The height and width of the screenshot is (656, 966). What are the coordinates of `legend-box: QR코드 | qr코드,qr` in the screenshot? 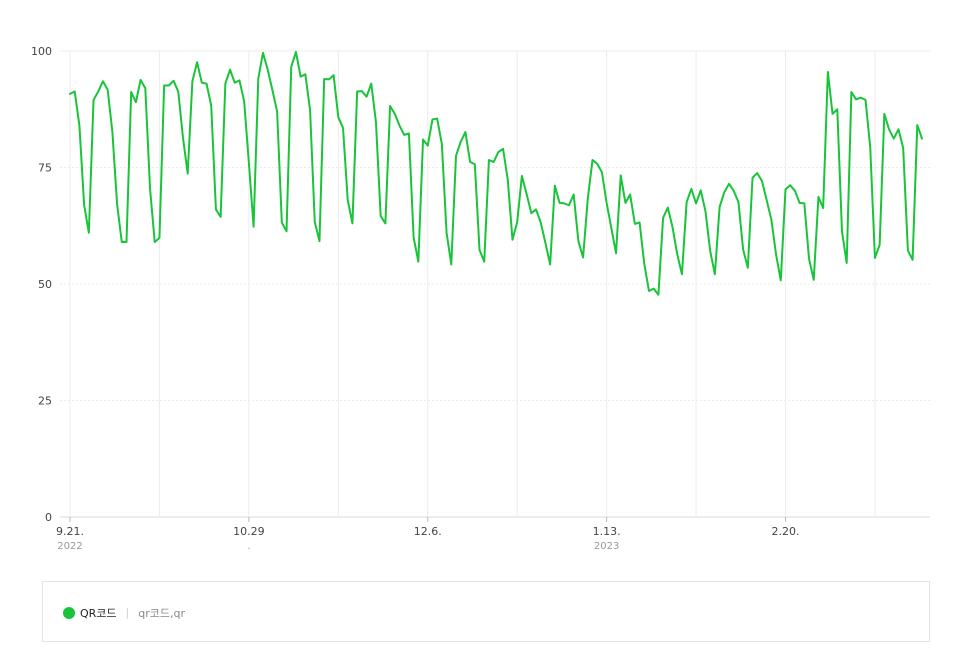 It's located at (486, 611).